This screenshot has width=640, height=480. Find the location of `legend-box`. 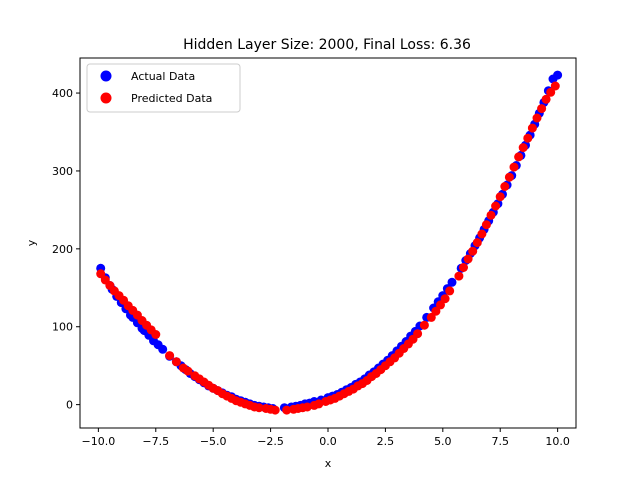

legend-box is located at coordinates (163, 88).